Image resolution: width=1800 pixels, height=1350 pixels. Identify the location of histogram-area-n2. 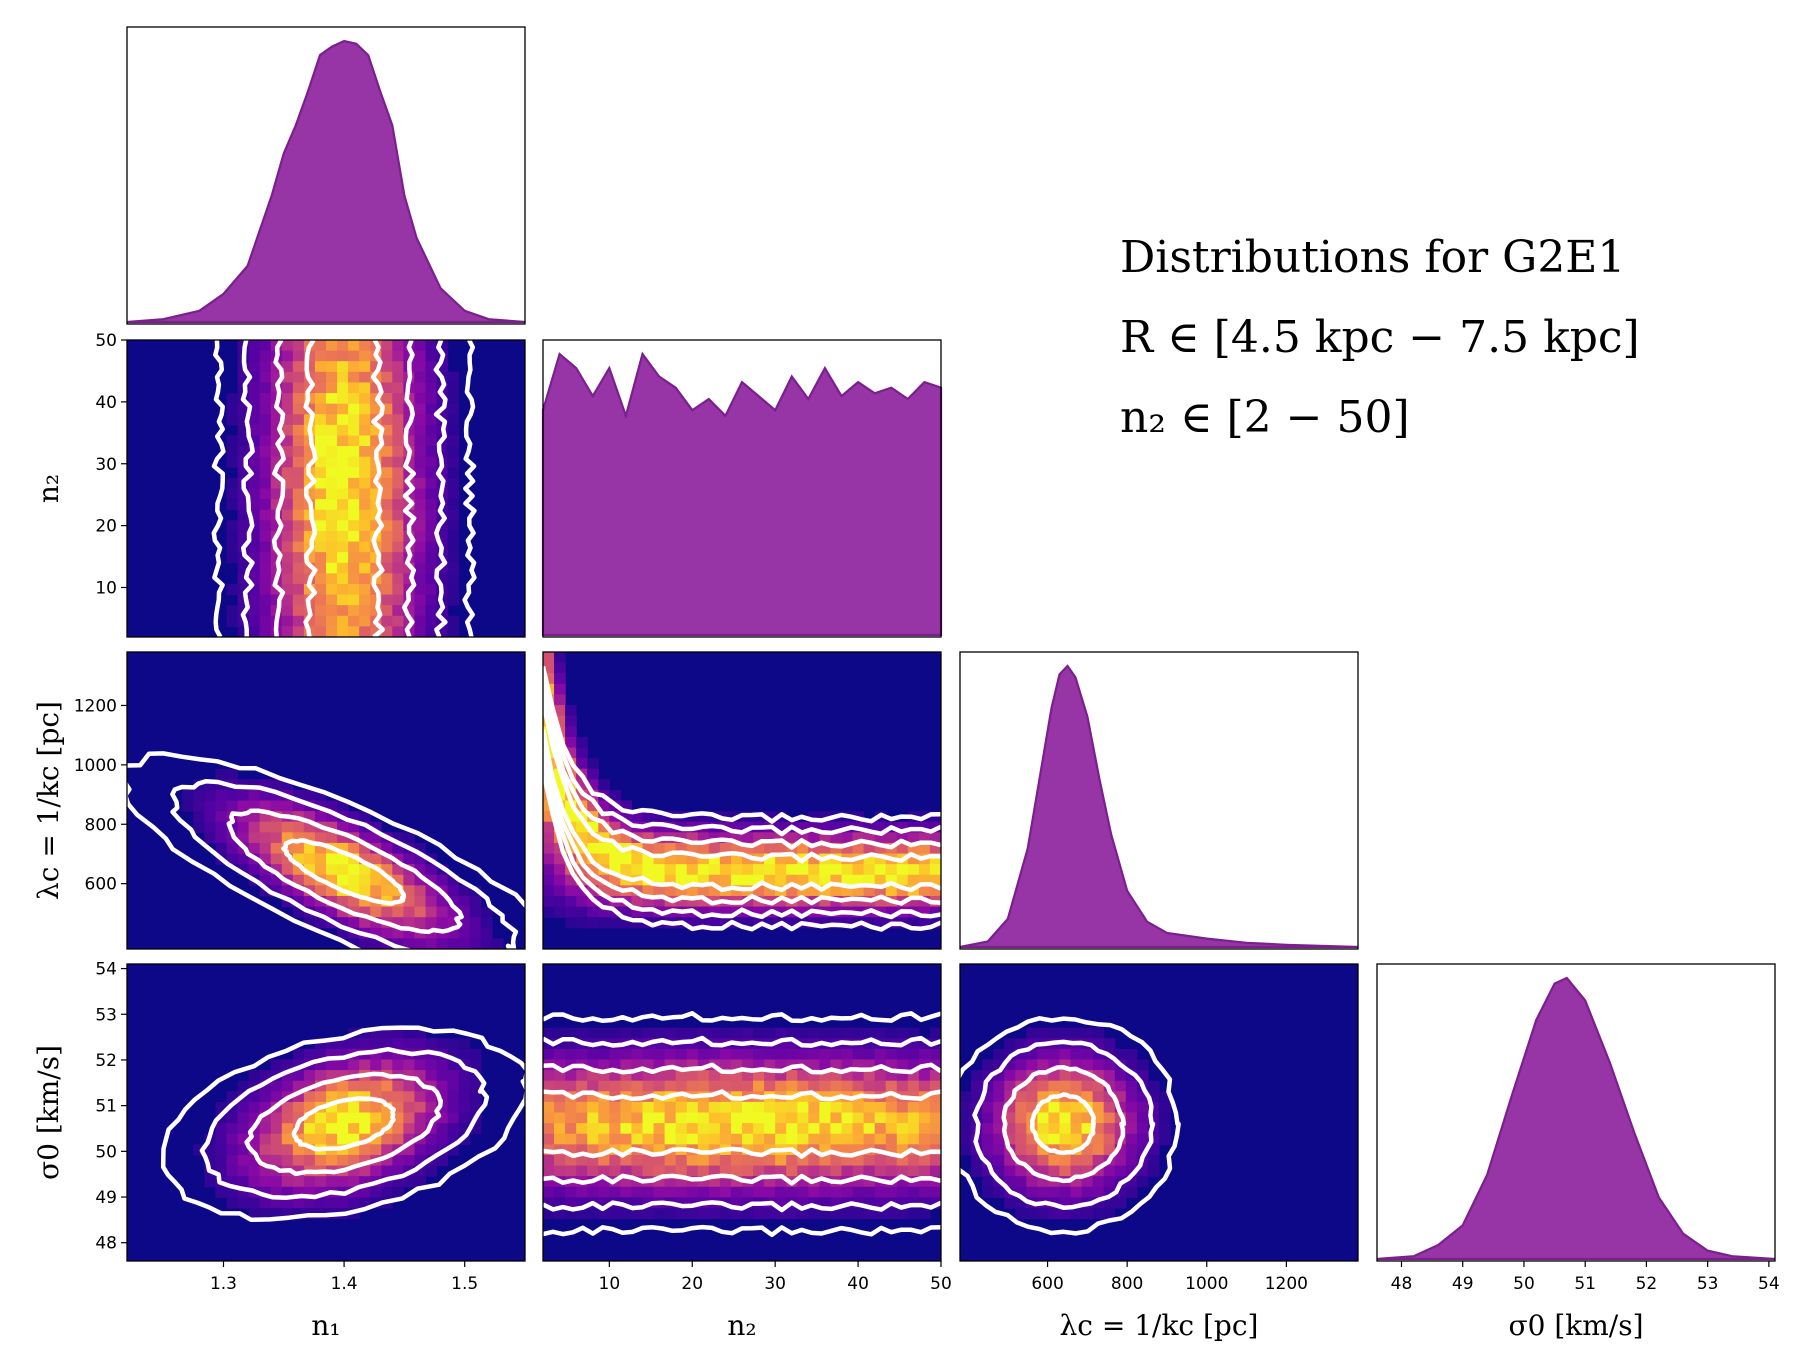
(742, 494).